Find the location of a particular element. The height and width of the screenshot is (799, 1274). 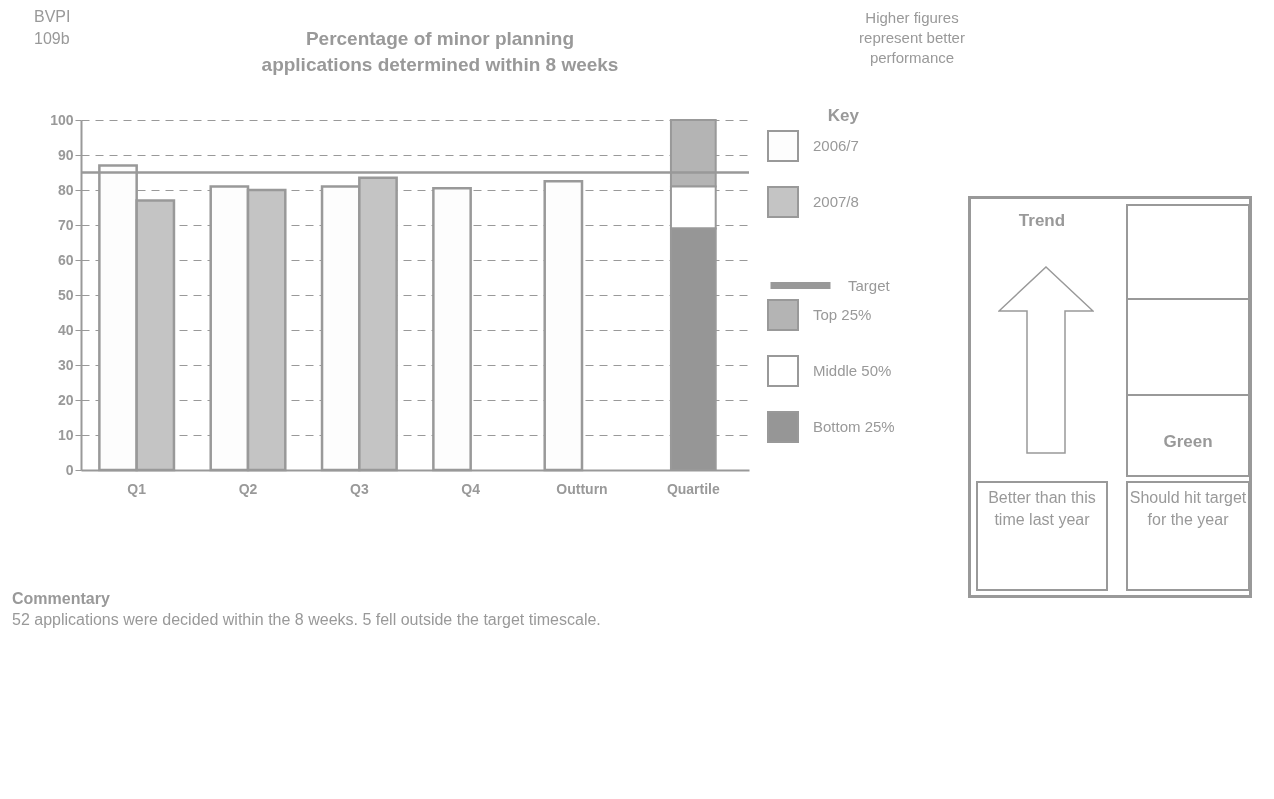

x-tick-label: Q1 is located at coordinates (137, 488).